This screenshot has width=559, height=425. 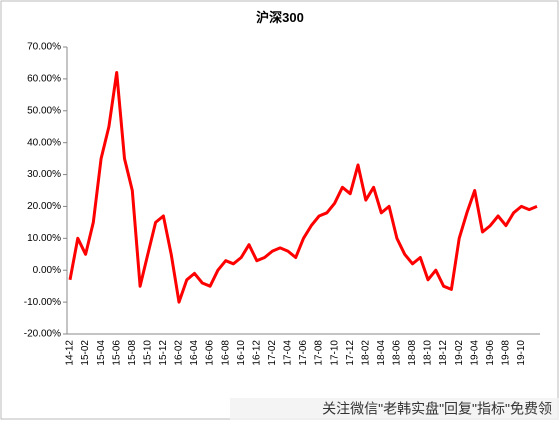 I want to click on x-tick-label: 17-02, so click(x=272, y=353).